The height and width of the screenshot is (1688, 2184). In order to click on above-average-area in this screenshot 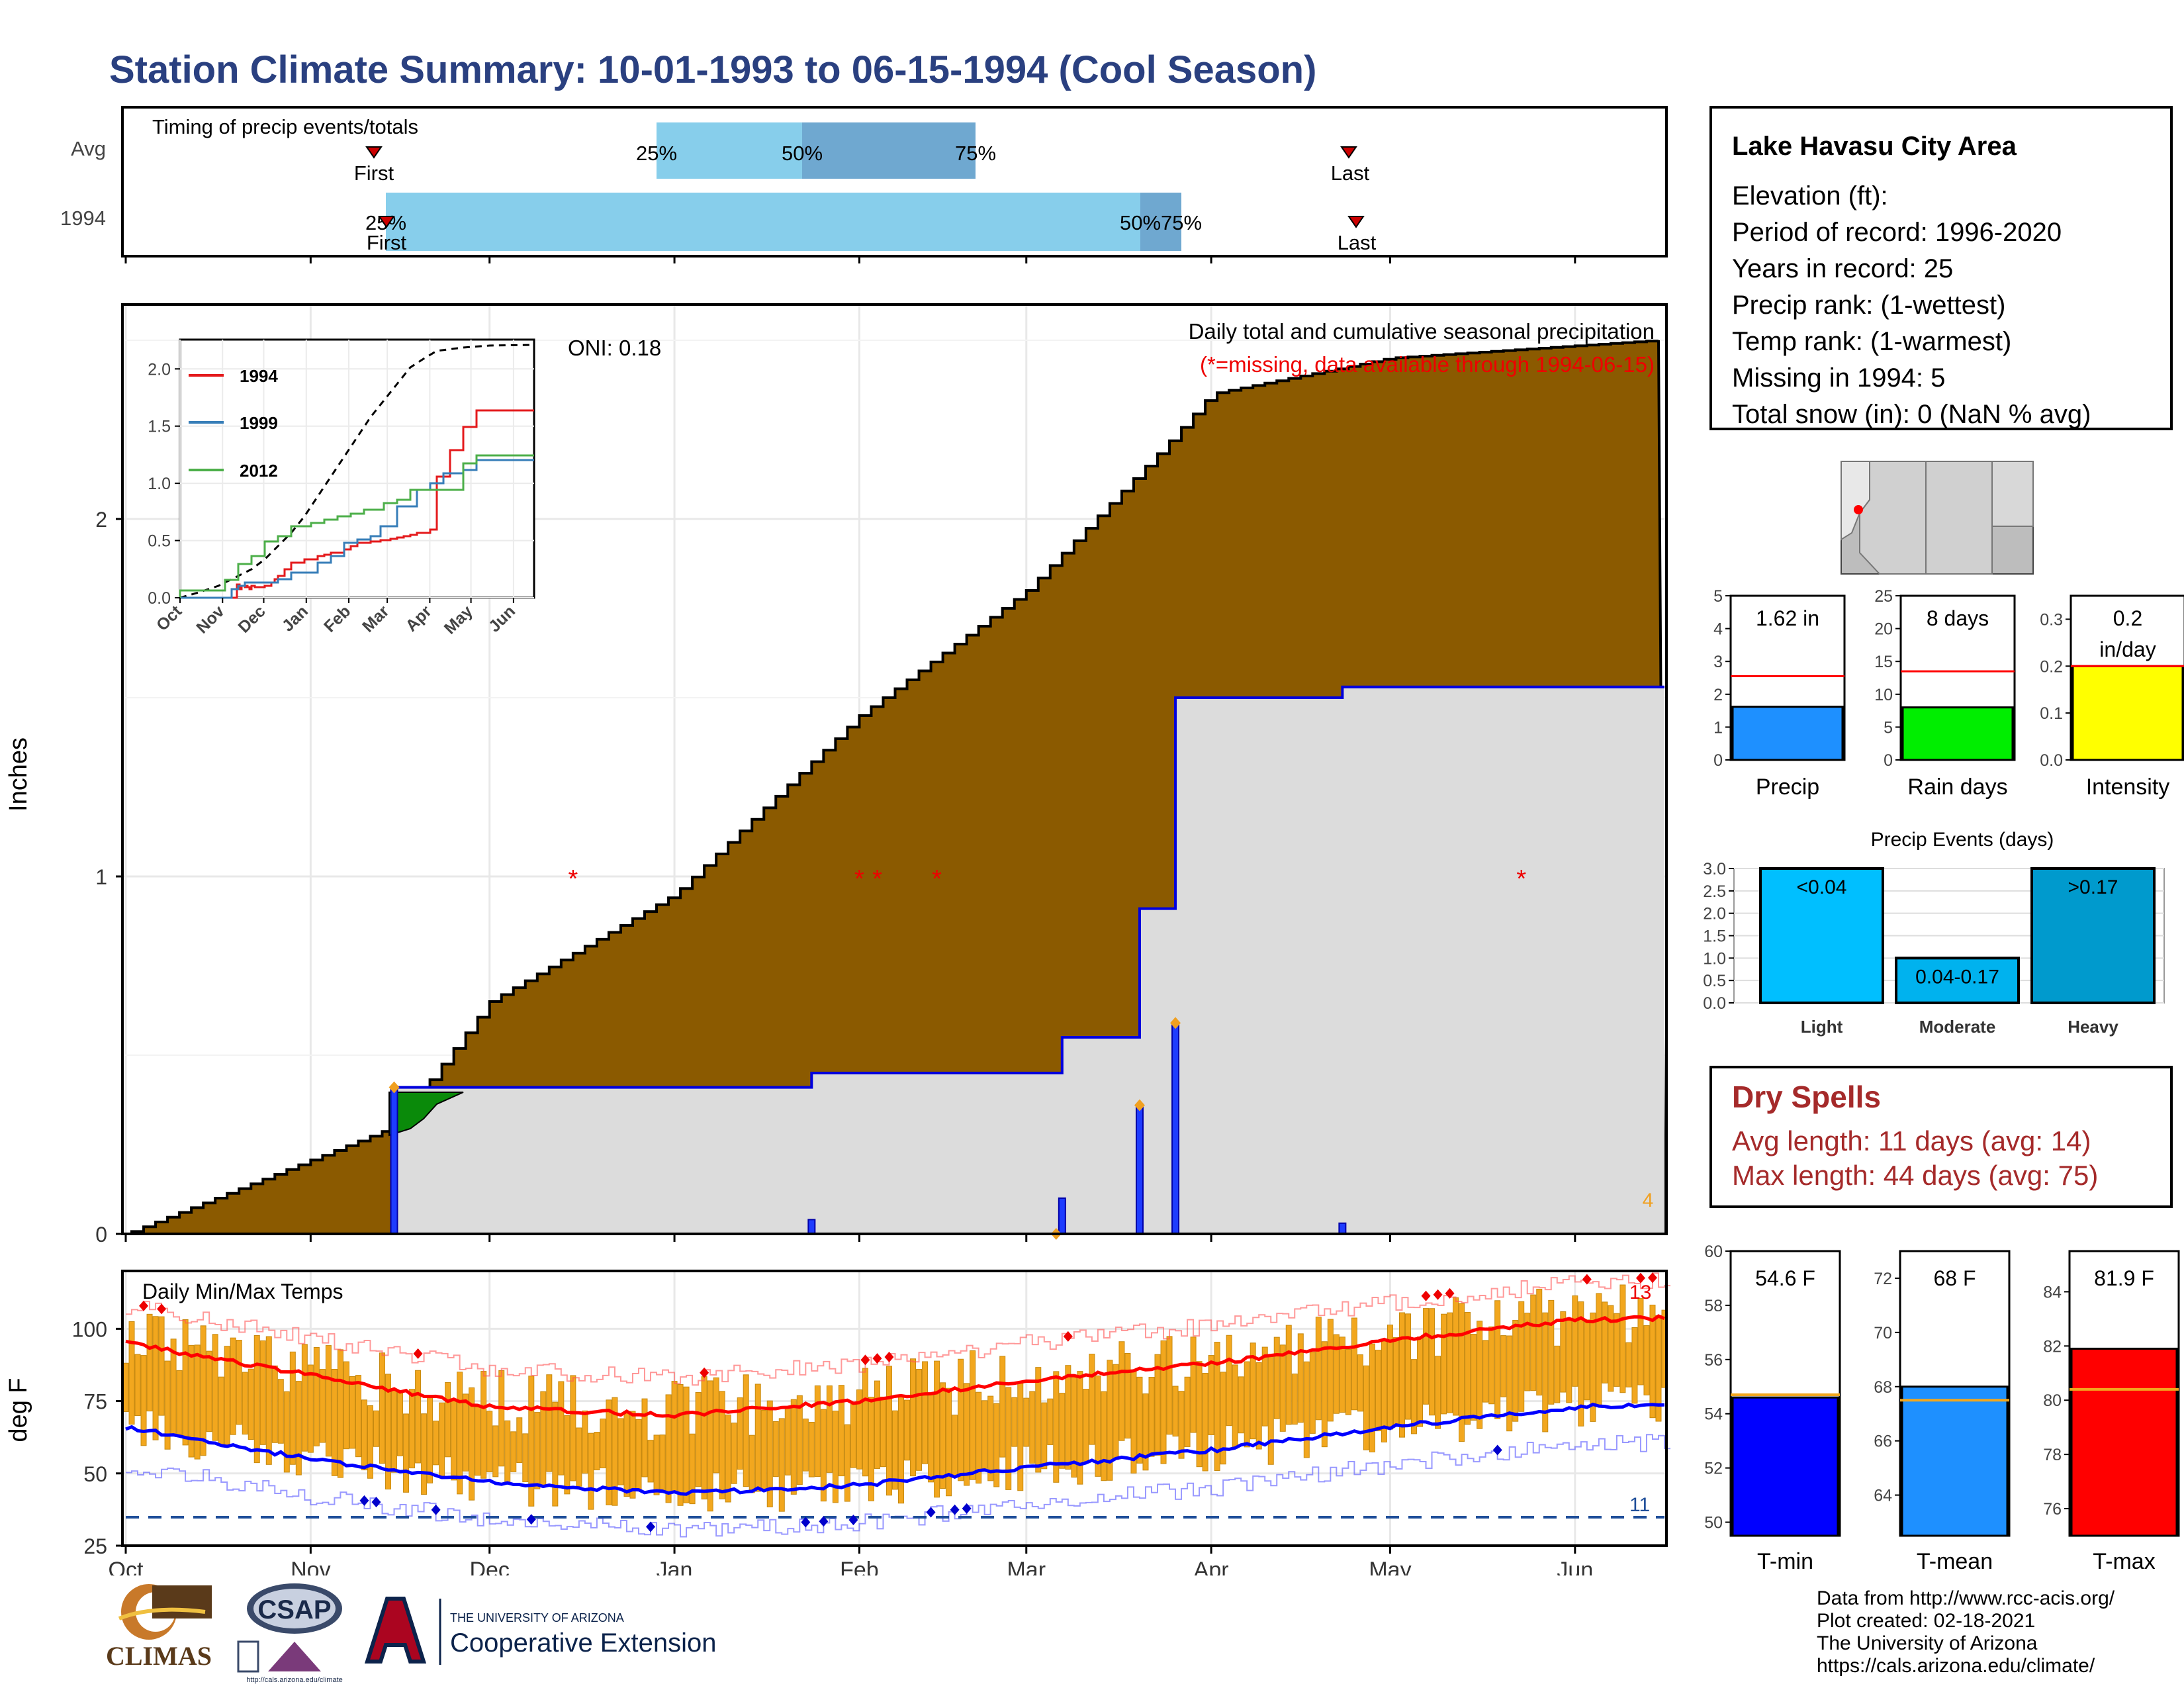, I will do `click(426, 1114)`.